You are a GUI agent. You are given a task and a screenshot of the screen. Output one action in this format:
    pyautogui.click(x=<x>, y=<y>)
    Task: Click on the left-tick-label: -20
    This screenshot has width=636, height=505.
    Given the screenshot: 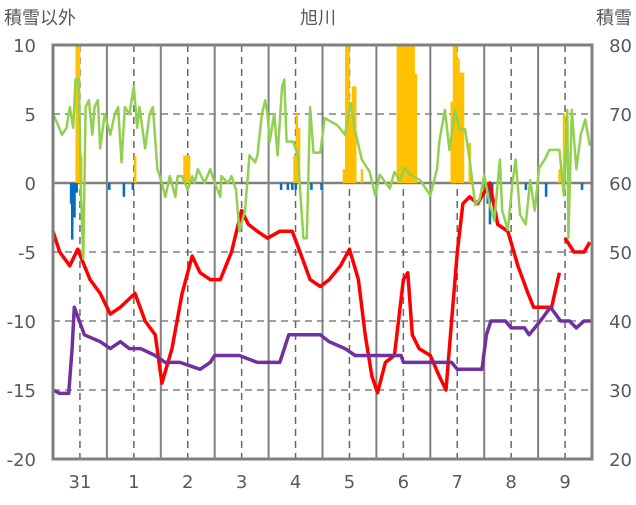 What is the action you would take?
    pyautogui.click(x=21, y=460)
    